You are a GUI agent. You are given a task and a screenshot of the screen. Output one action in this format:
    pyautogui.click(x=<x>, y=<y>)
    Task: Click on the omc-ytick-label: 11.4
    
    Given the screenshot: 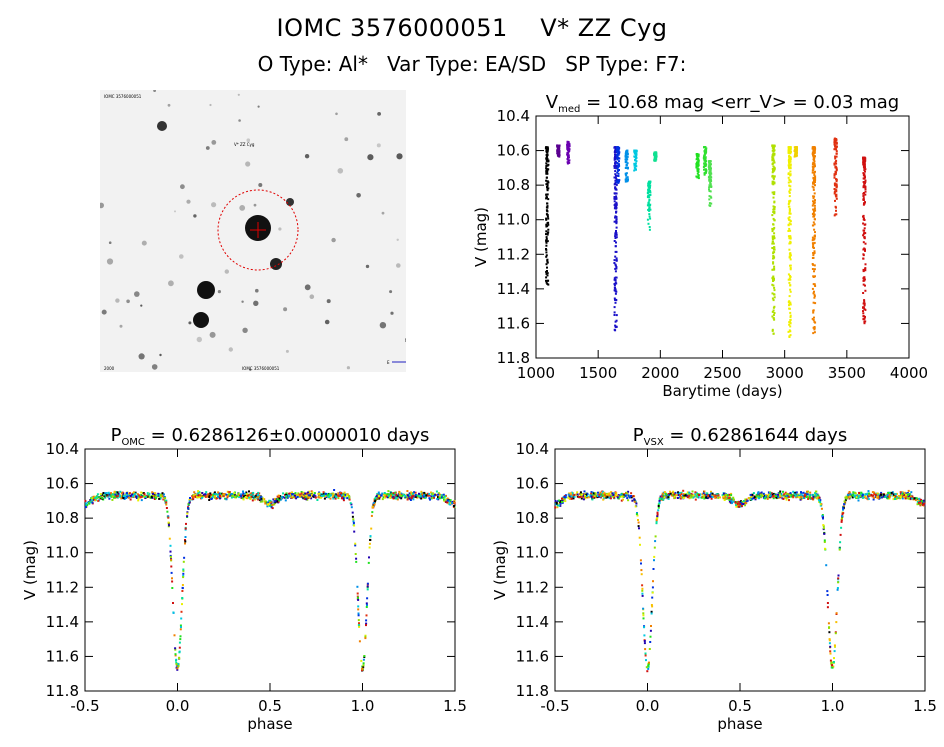 What is the action you would take?
    pyautogui.click(x=62, y=622)
    